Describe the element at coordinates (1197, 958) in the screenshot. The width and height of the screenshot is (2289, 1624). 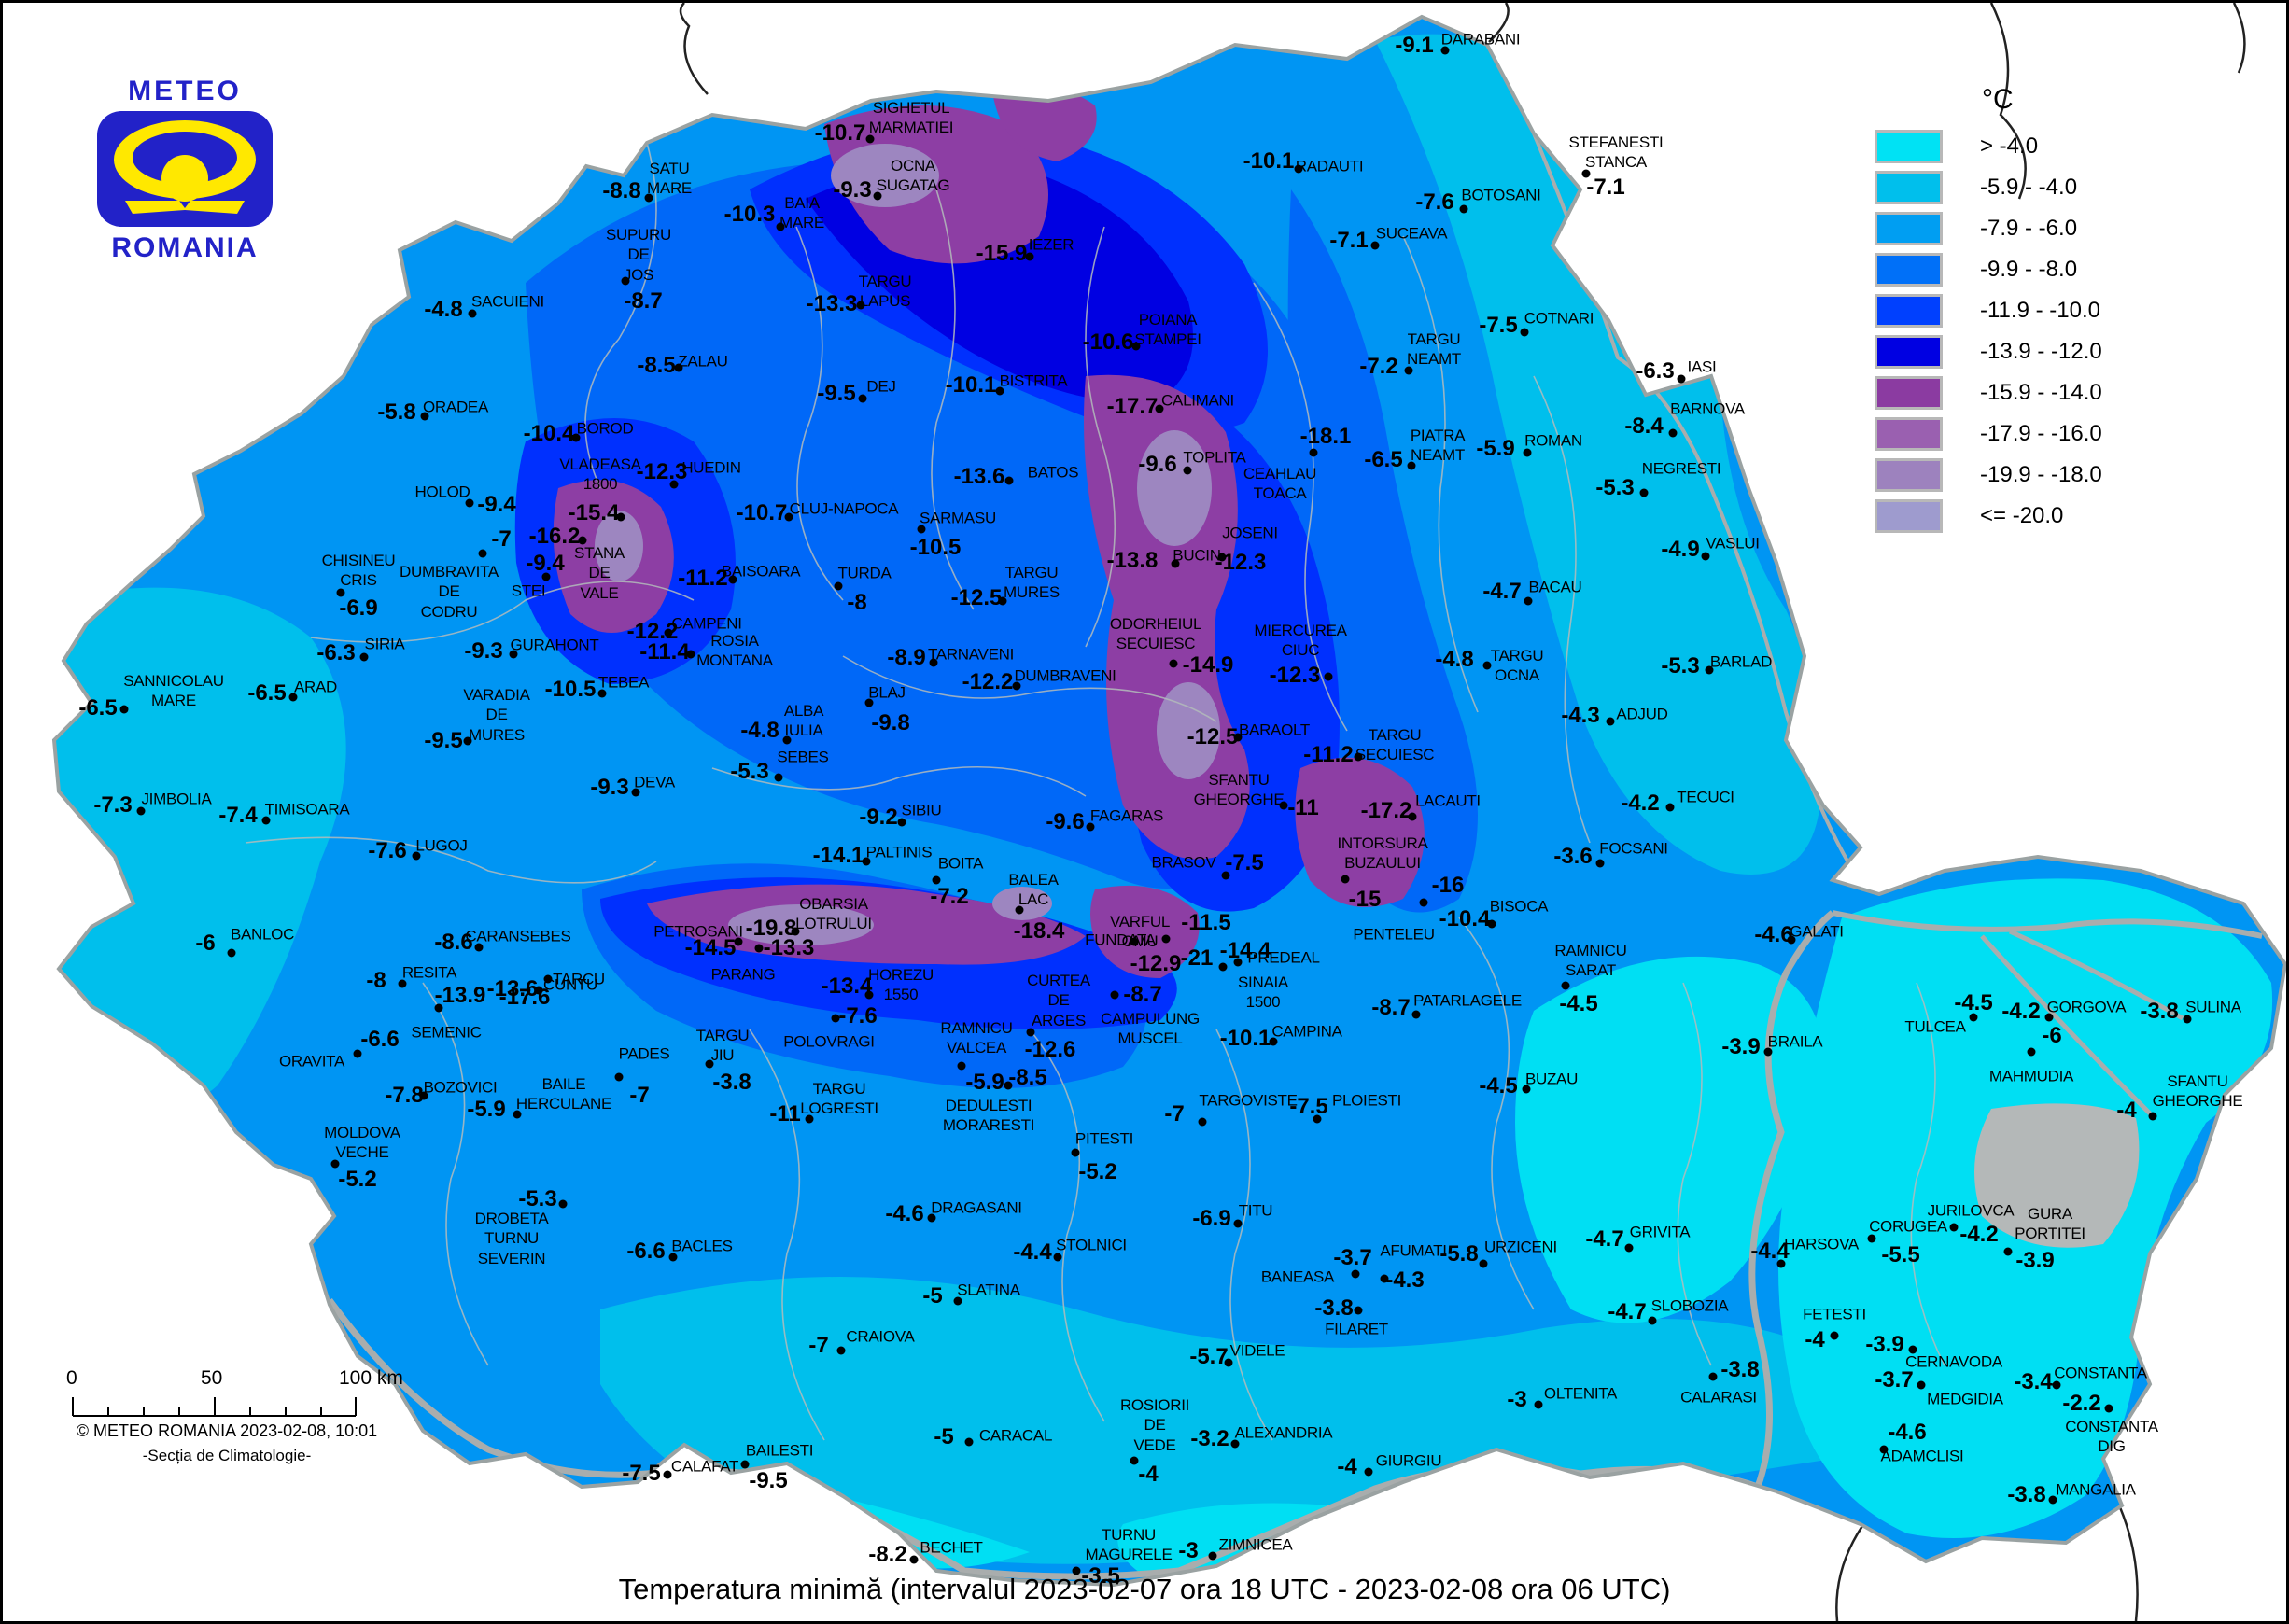
I see `station-value: -21` at that location.